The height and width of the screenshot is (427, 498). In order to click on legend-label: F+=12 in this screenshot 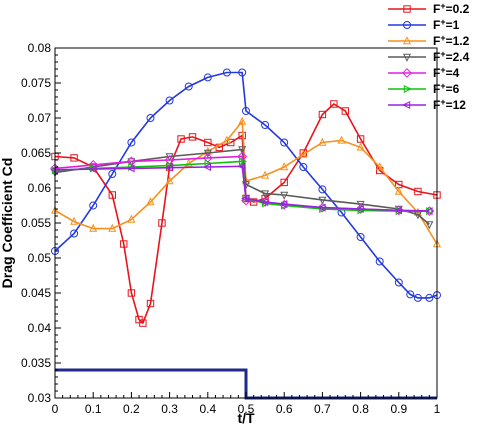, I will do `click(449, 104)`.